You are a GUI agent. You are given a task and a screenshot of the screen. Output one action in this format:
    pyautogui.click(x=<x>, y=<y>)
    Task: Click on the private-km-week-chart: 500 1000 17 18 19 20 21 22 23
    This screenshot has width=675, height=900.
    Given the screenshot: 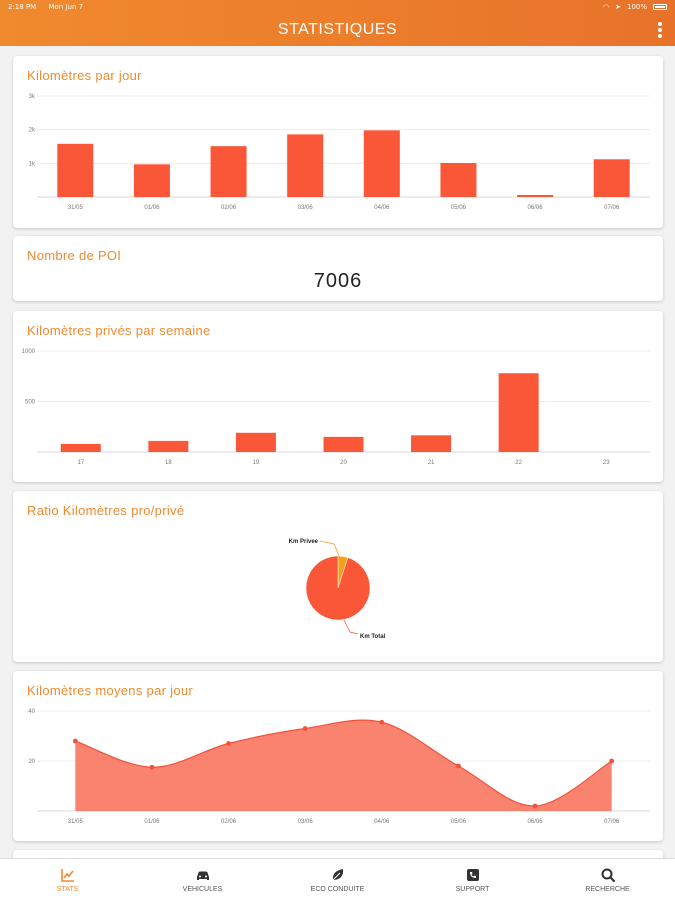 What is the action you would take?
    pyautogui.click(x=336, y=407)
    